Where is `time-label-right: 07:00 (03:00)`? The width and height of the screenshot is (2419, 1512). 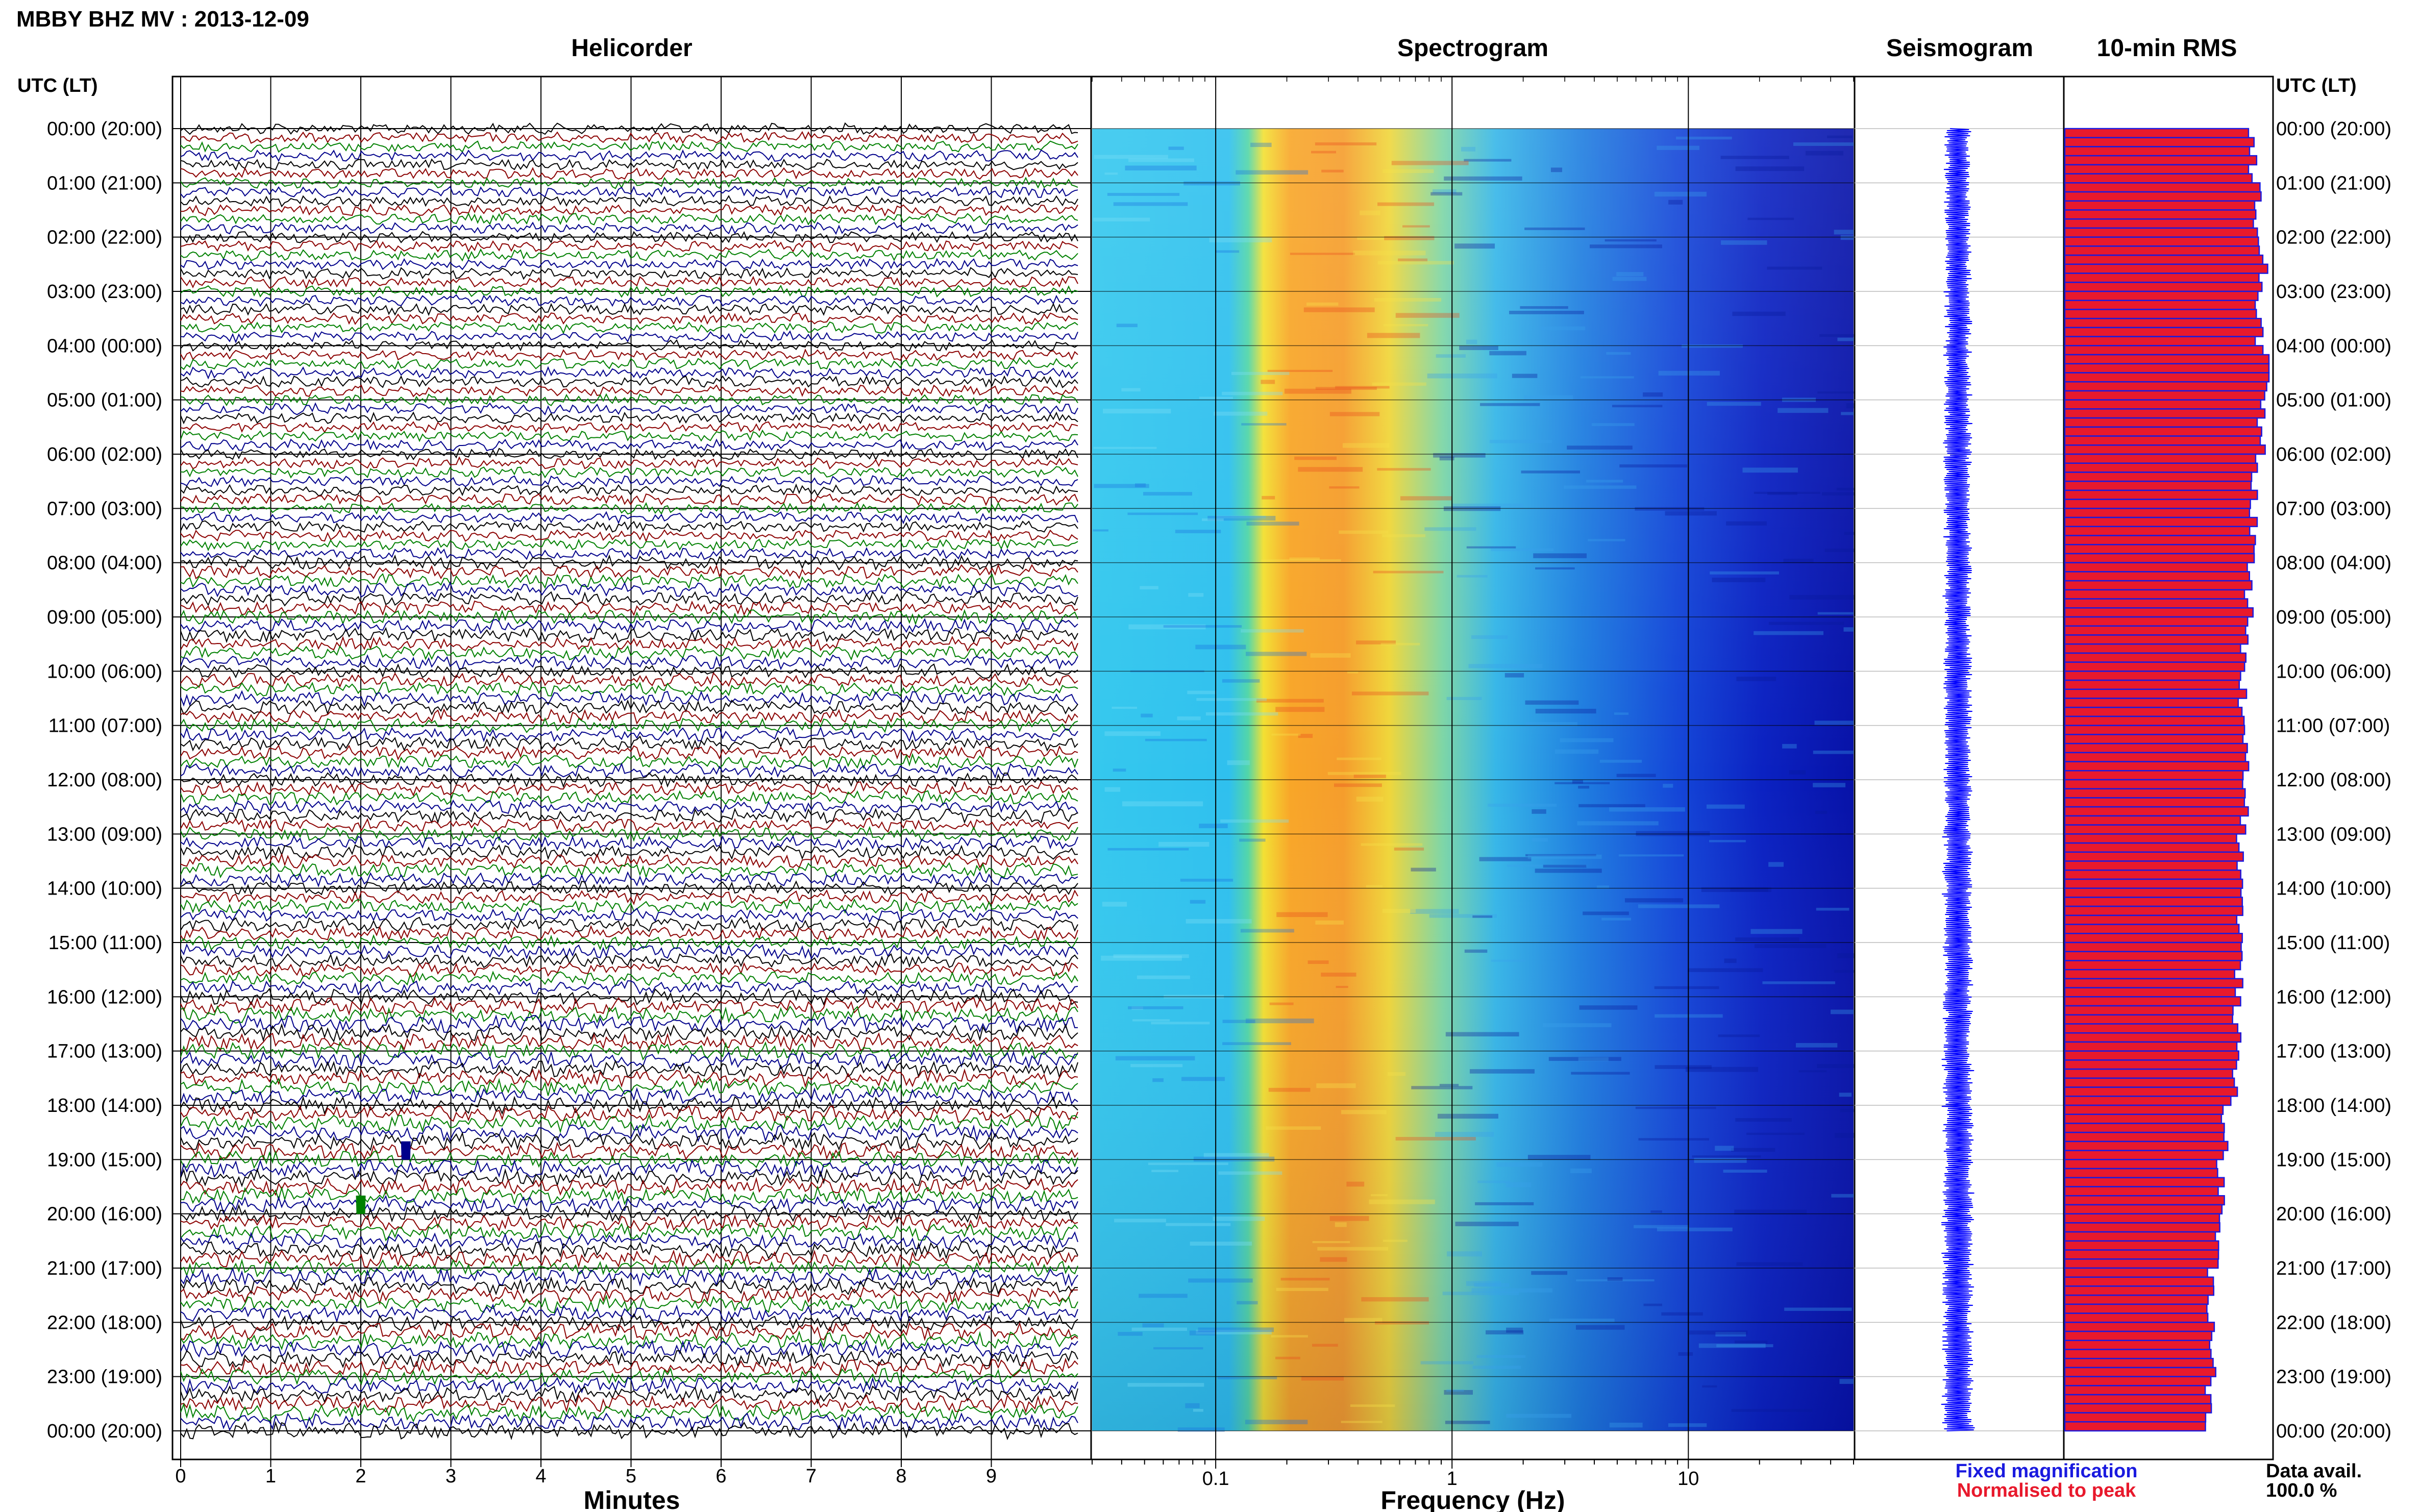
time-label-right: 07:00 (03:00) is located at coordinates (2333, 508).